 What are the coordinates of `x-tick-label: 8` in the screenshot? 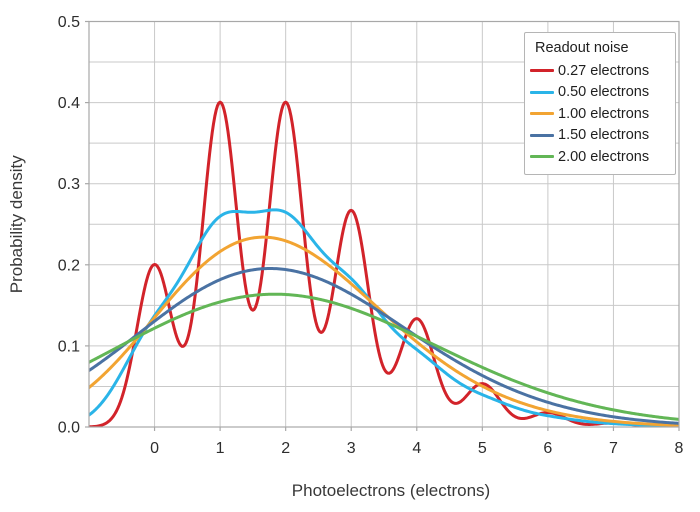 It's located at (679, 448).